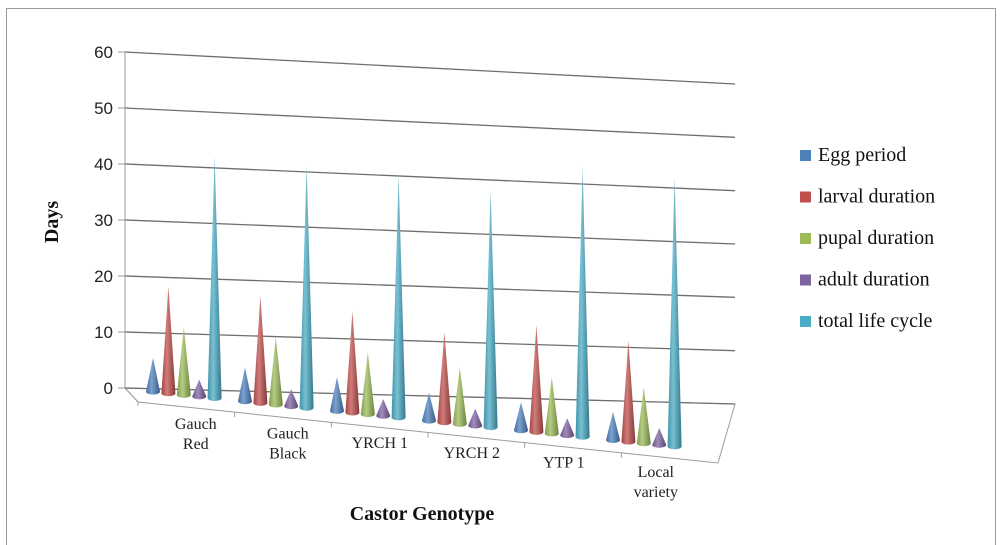 This screenshot has width=1002, height=545. I want to click on y-tick-label: 40, so click(103, 164).